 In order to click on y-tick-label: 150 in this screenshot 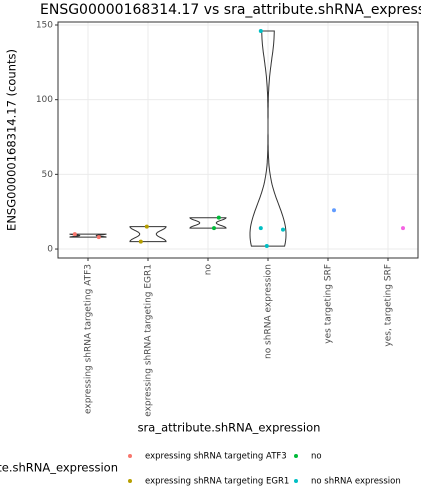, I will do `click(44, 25)`.